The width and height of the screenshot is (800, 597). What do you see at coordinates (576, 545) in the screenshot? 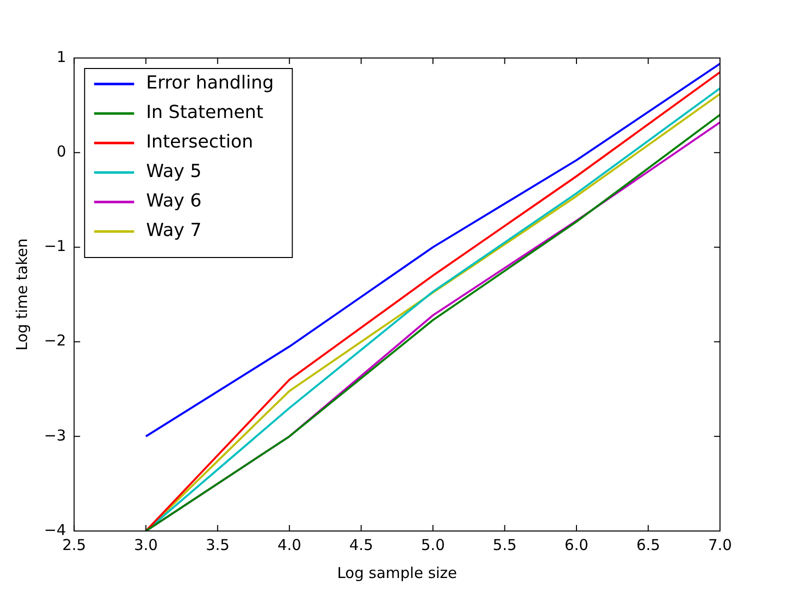
I see `x-tick-label: 6.0` at bounding box center [576, 545].